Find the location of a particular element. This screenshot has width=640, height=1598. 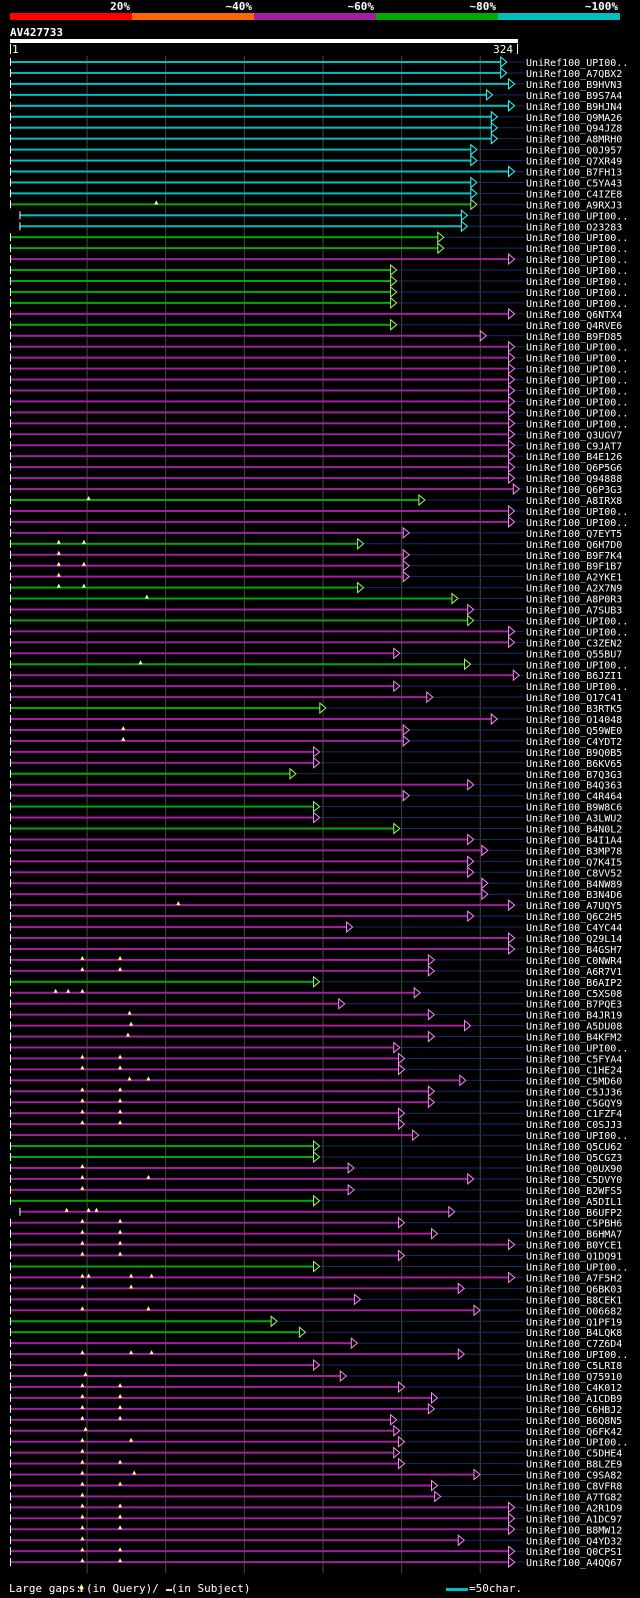

hit-row: UniRef100_A2X7N9 is located at coordinates (316, 588).